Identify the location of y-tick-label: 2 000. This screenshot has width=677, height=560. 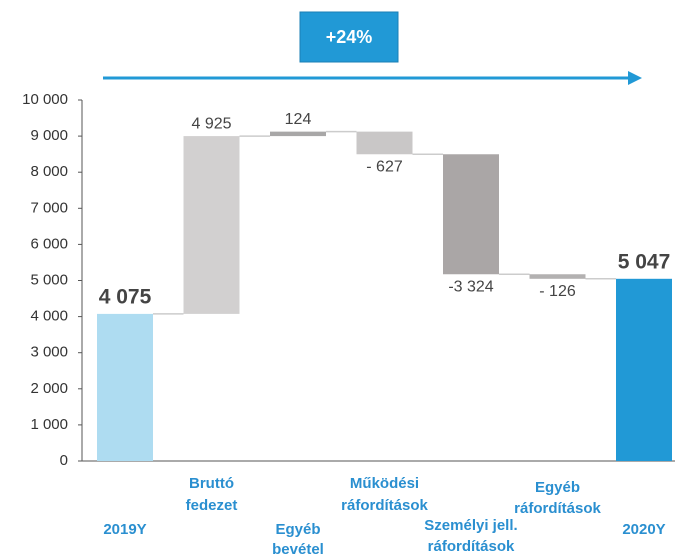
(49, 388).